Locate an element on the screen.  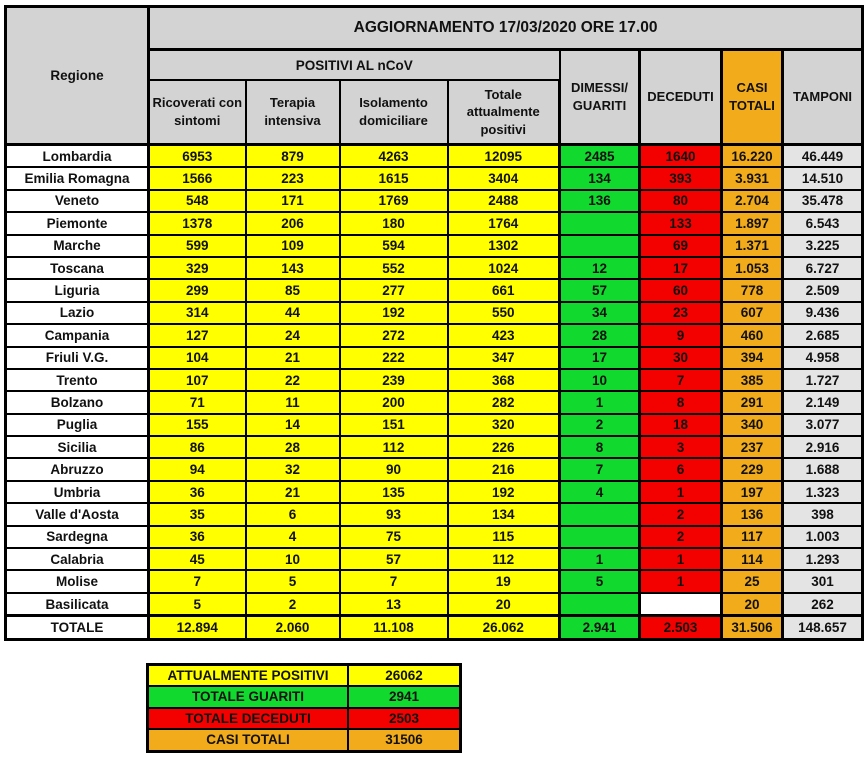
dimessi-guariti-cell: 2.941 is located at coordinates (599, 627).